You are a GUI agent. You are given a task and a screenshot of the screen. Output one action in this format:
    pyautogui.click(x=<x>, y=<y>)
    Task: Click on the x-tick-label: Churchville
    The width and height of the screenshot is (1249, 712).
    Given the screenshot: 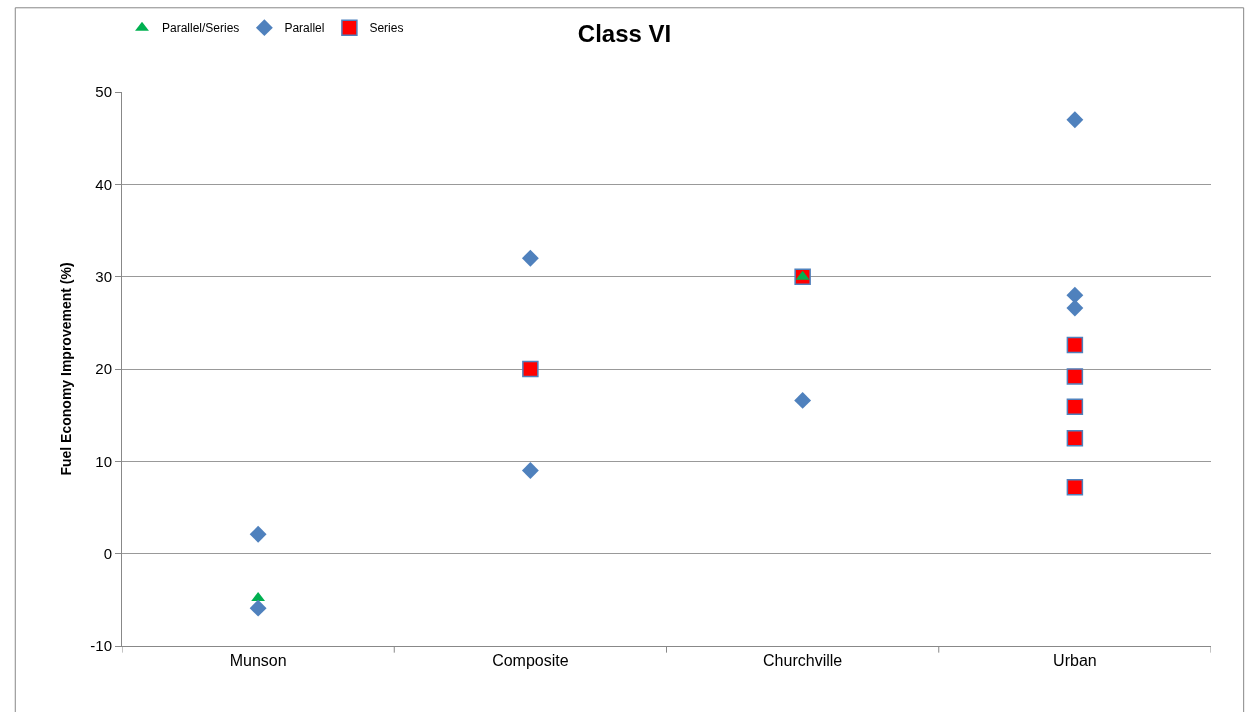 What is the action you would take?
    pyautogui.click(x=803, y=661)
    